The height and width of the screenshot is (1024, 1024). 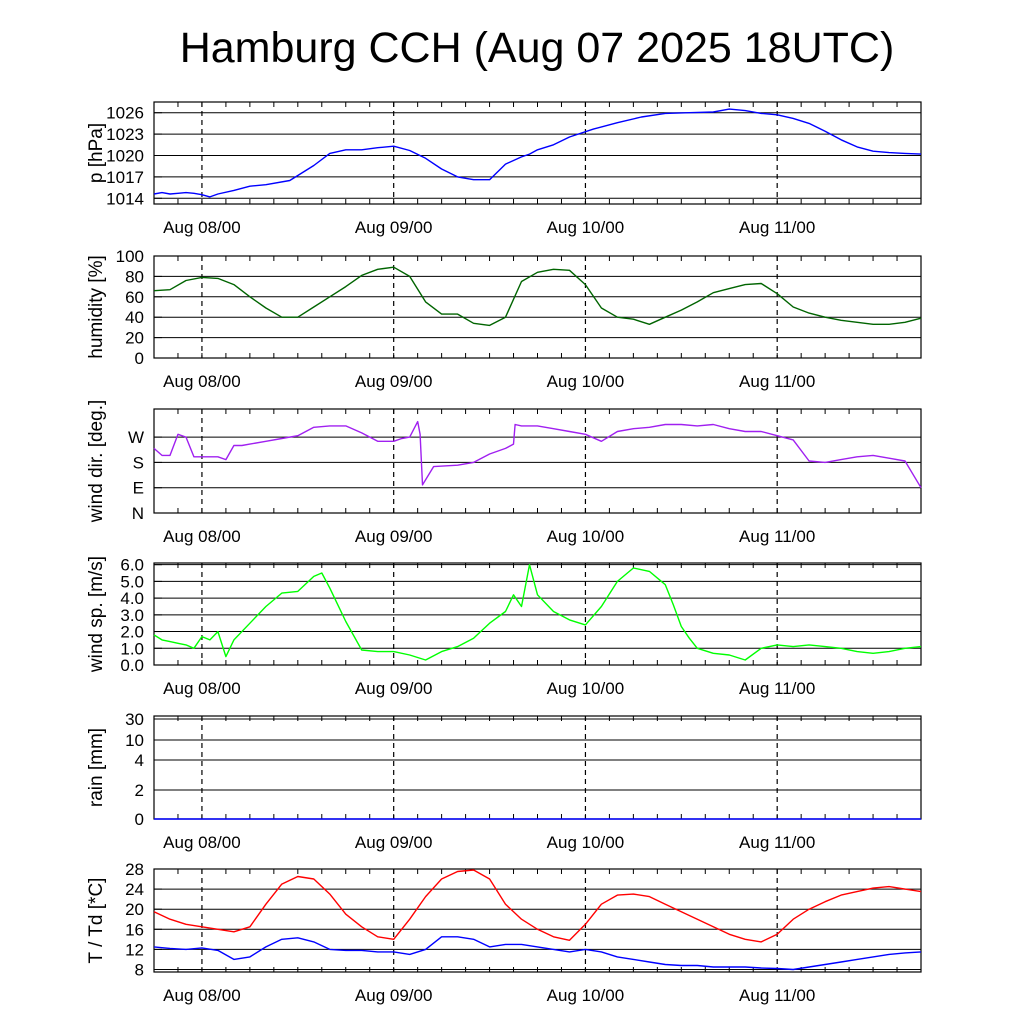 I want to click on y-tick-label: 1023, so click(x=125, y=134).